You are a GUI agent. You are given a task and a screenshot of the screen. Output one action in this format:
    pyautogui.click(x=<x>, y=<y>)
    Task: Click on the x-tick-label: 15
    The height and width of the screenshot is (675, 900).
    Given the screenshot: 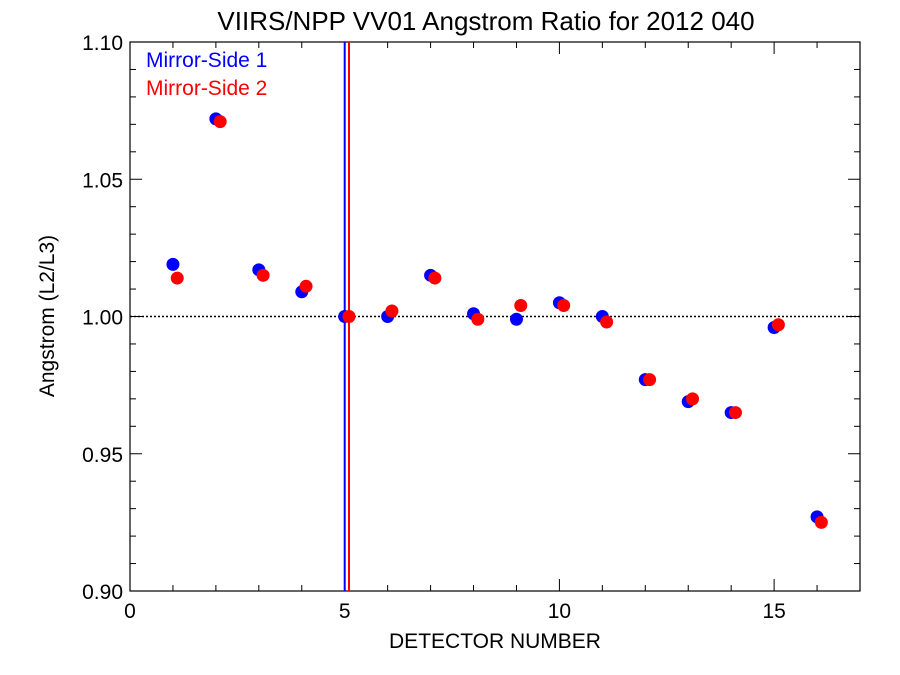 What is the action you would take?
    pyautogui.click(x=773, y=611)
    